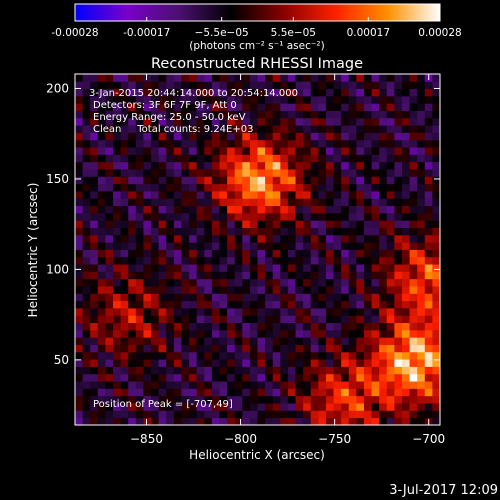 The width and height of the screenshot is (500, 500). I want to click on x-tick-label: −750, so click(334, 439).